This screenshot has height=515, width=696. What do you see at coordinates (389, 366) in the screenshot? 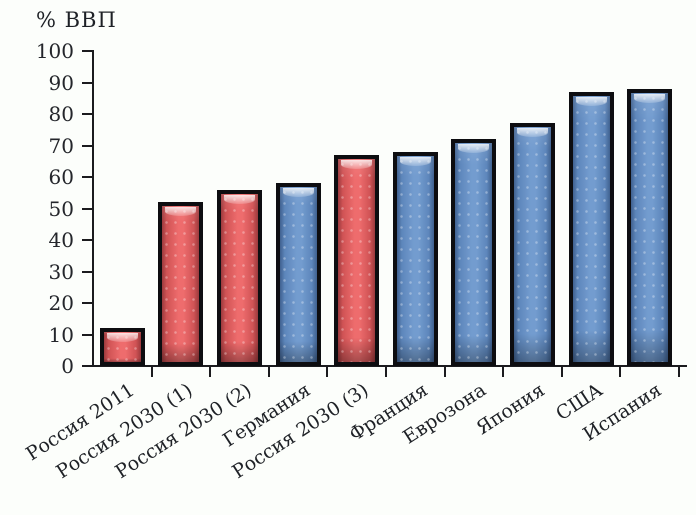
I see `x-axis-line` at bounding box center [389, 366].